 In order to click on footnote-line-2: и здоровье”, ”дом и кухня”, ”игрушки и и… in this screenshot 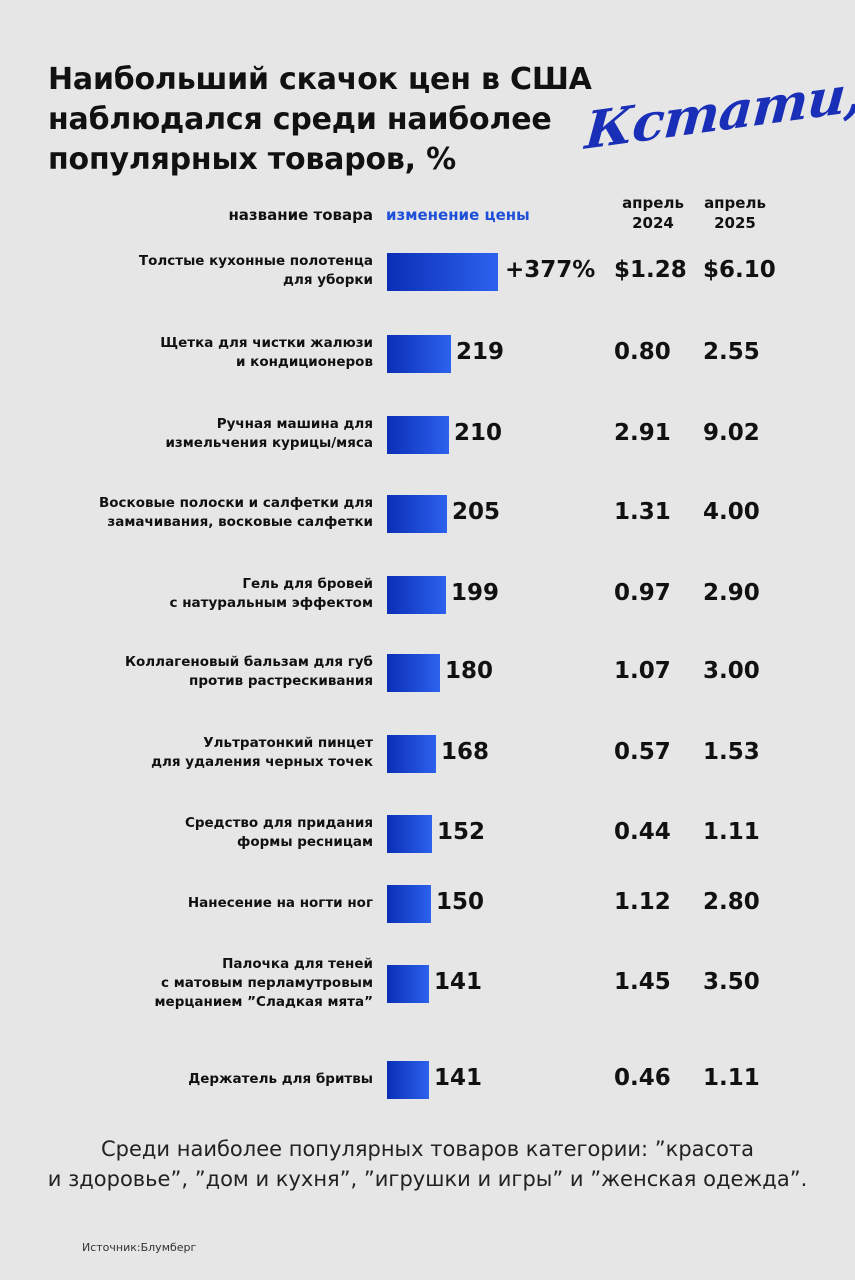, I will do `click(427, 1179)`.